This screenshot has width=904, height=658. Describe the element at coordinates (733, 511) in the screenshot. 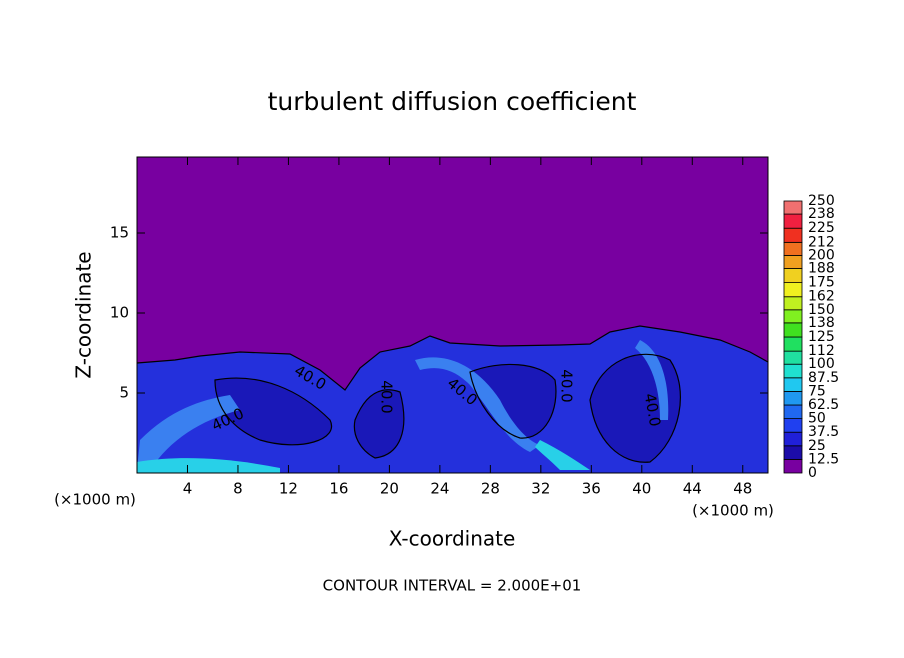

I see `x-unit: (×1000 m)` at that location.